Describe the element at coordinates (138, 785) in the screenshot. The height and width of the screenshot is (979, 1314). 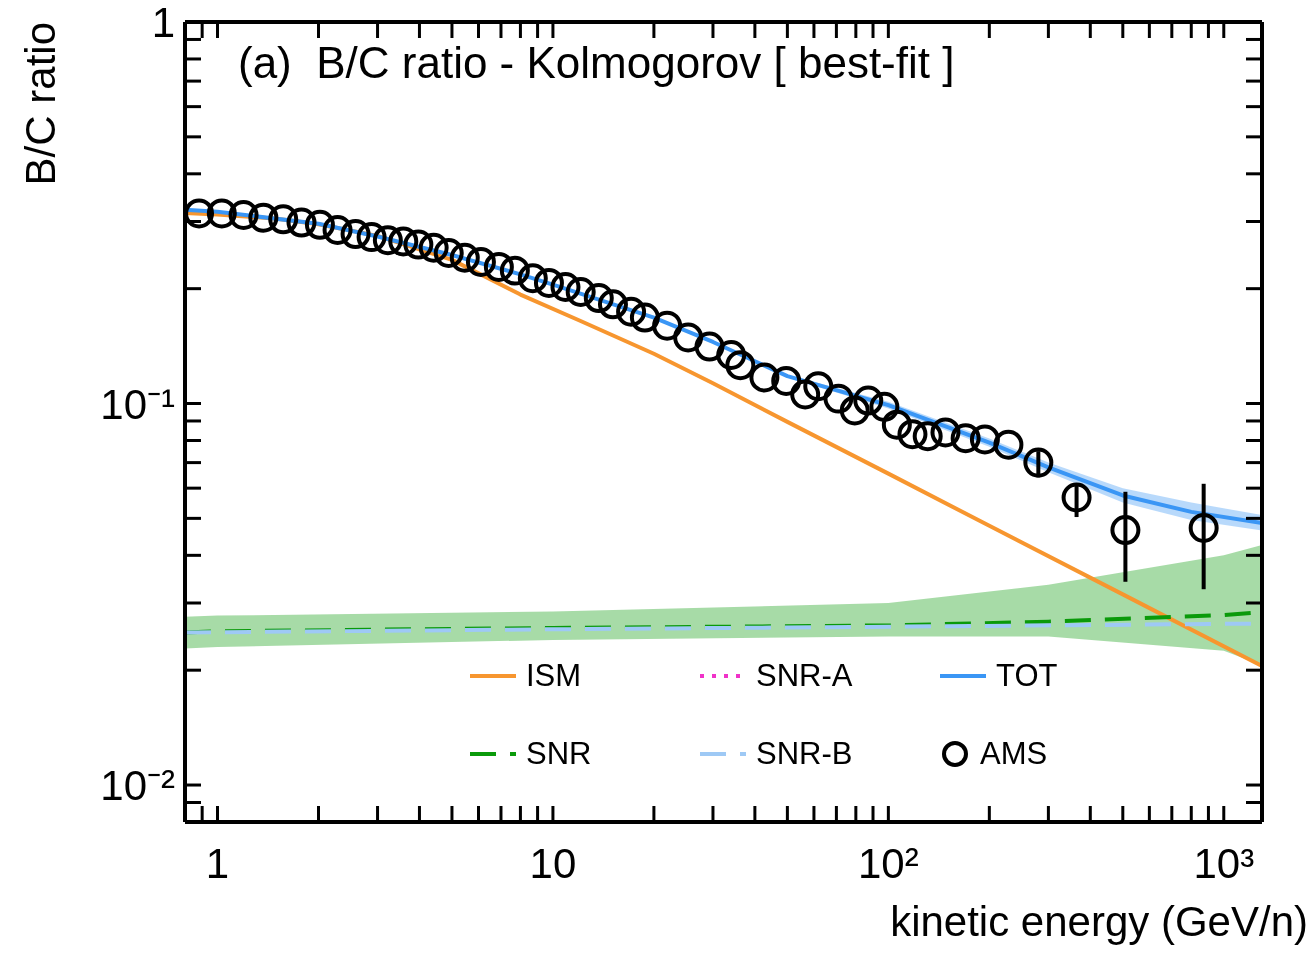
I see `y-tick-label: 10⁻²` at that location.